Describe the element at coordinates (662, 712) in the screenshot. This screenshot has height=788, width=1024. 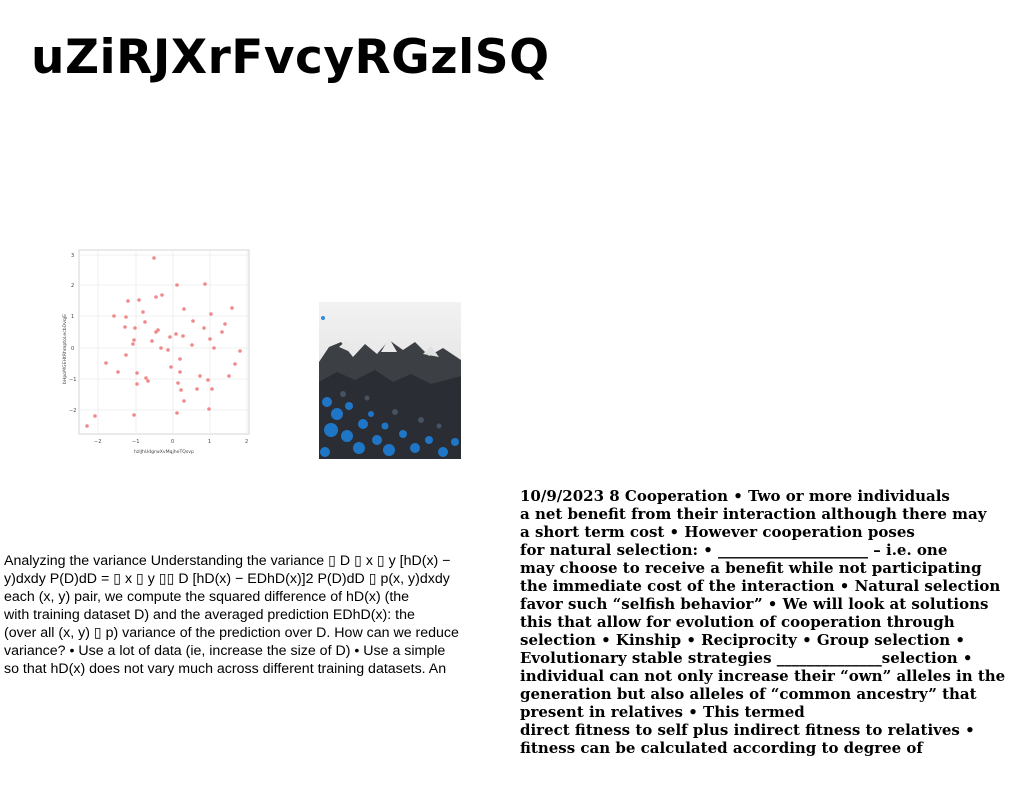
I see `paragraph-line: present in relatives • This termed` at that location.